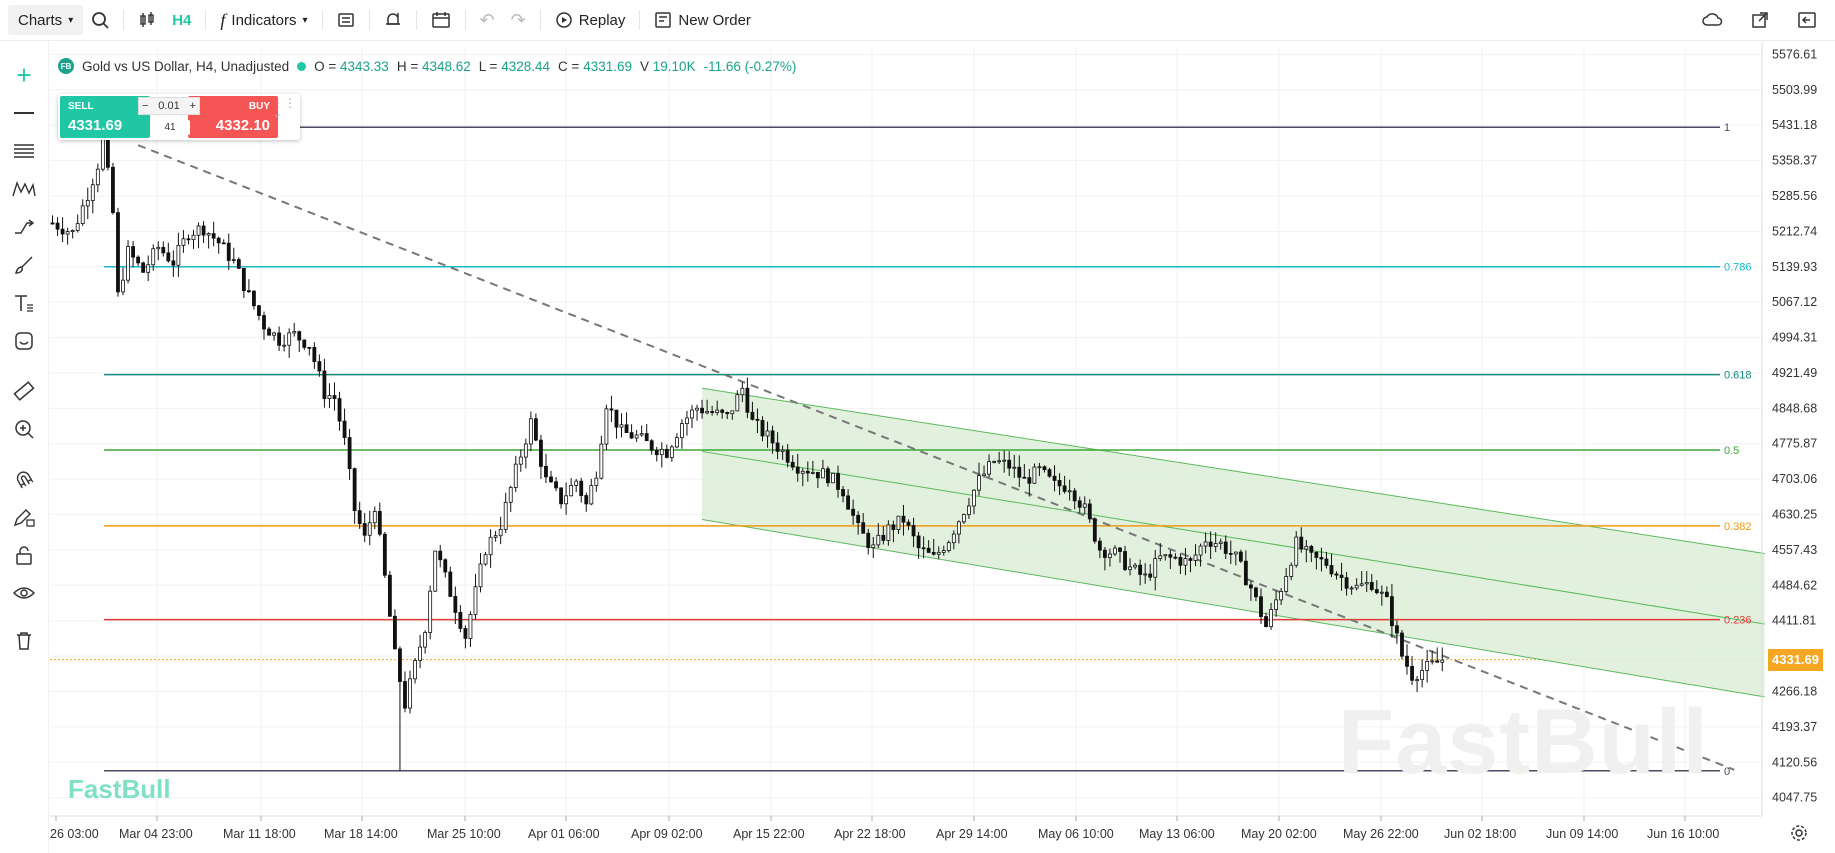  Describe the element at coordinates (100, 20) in the screenshot. I see `search-button` at that location.